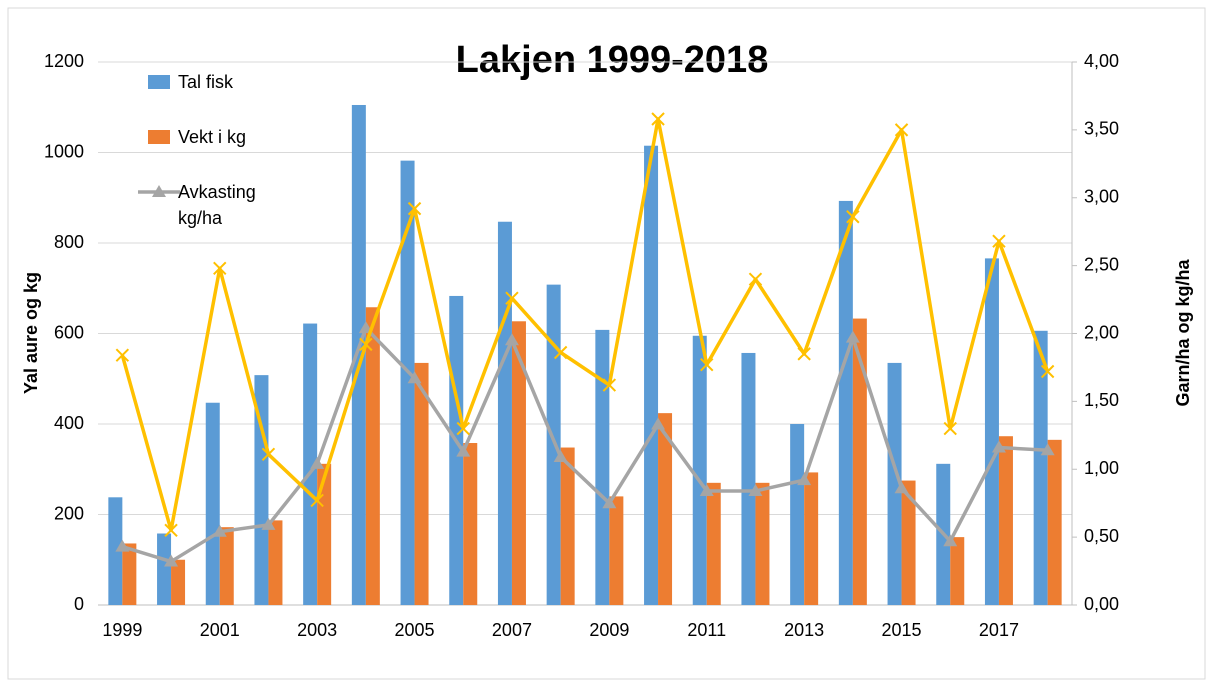 This screenshot has height=687, width=1213. I want to click on y-tick-label: 1200, so click(64, 61).